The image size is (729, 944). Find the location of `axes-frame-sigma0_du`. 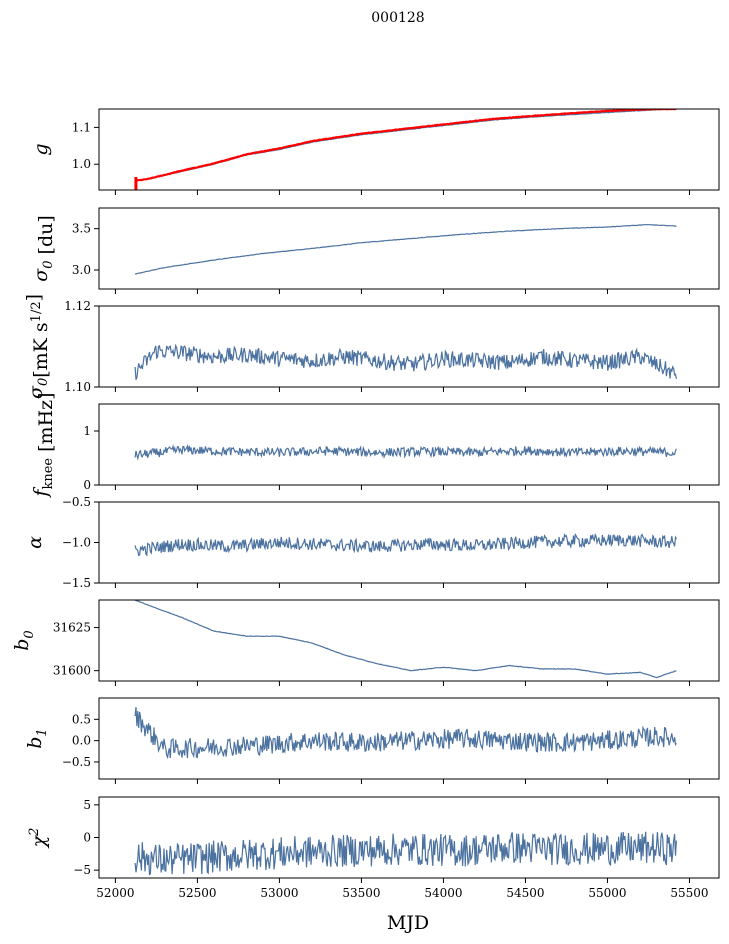

axes-frame-sigma0_du is located at coordinates (409, 248).